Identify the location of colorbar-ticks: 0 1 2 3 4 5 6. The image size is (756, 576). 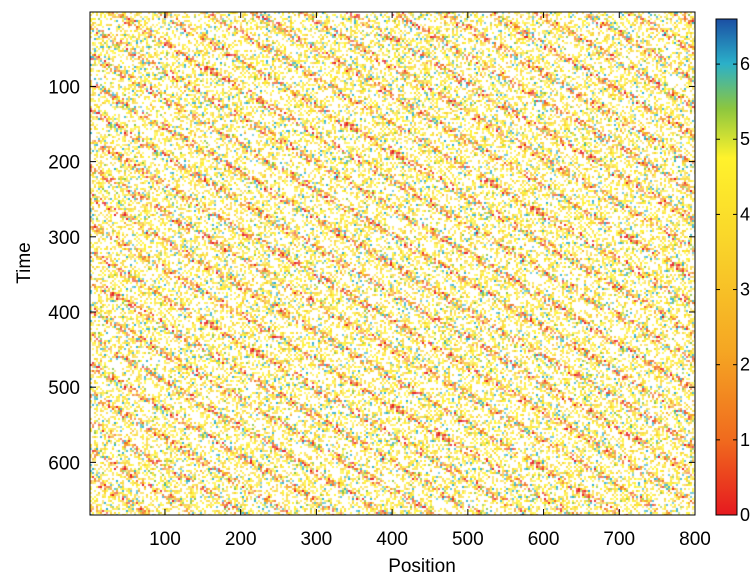
(733, 289).